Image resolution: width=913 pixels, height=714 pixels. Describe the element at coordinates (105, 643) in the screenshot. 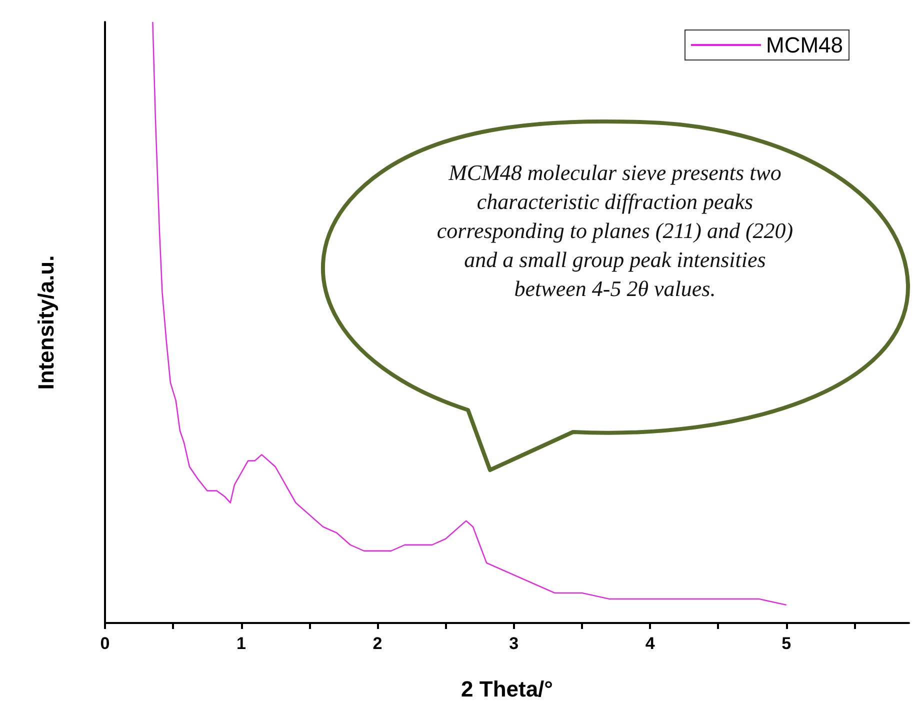

I see `x-tick-label: 0` at that location.